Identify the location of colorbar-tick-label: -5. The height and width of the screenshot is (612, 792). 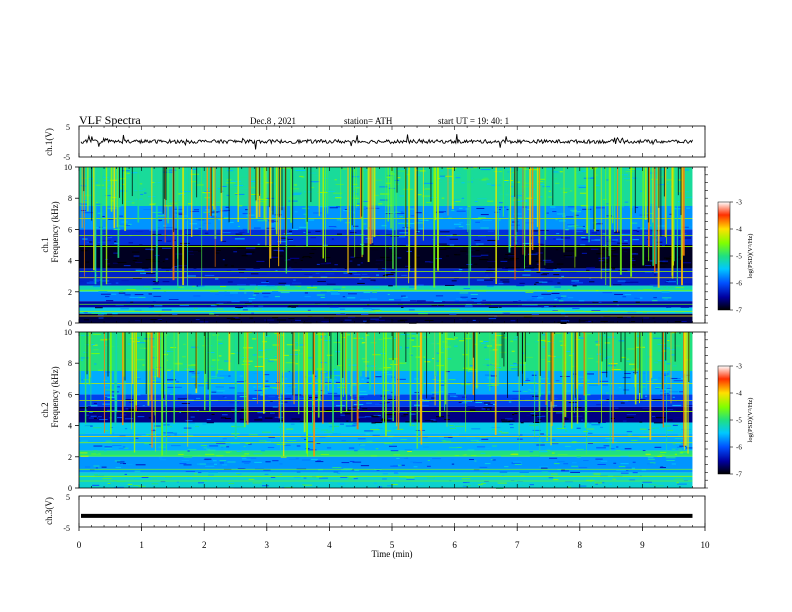
(739, 421).